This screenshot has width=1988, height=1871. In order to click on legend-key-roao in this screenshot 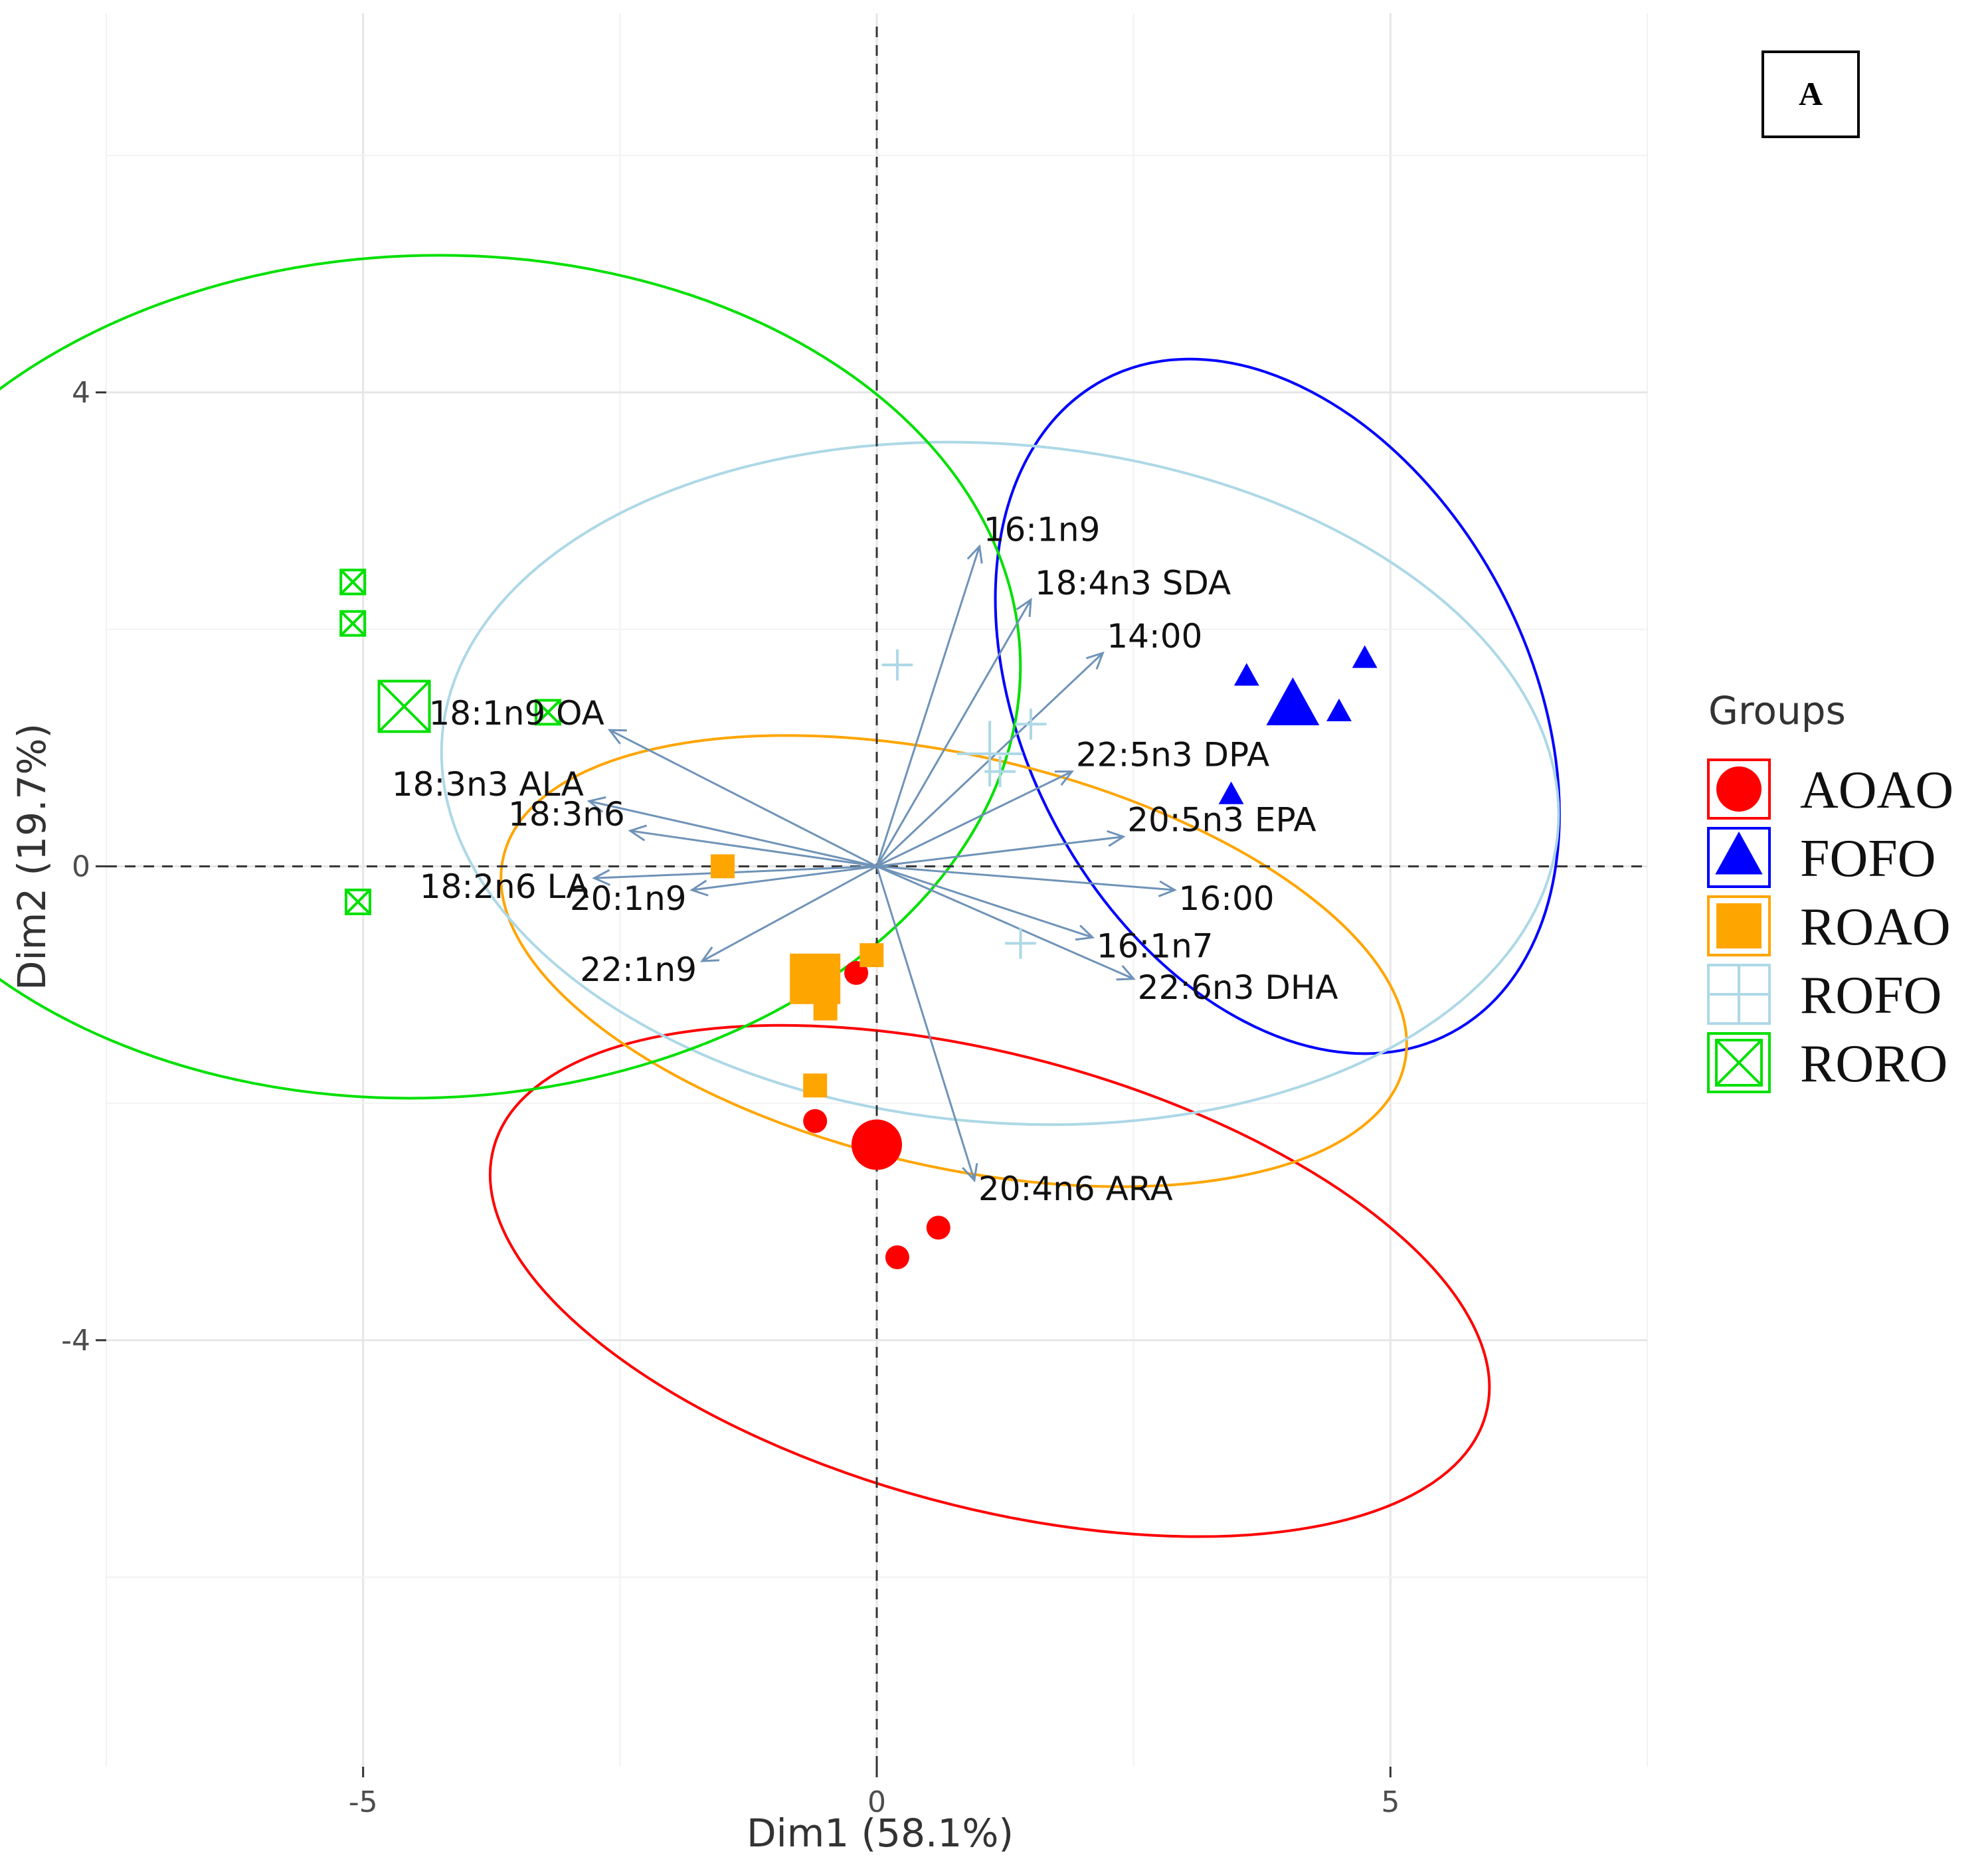, I will do `click(1739, 925)`.